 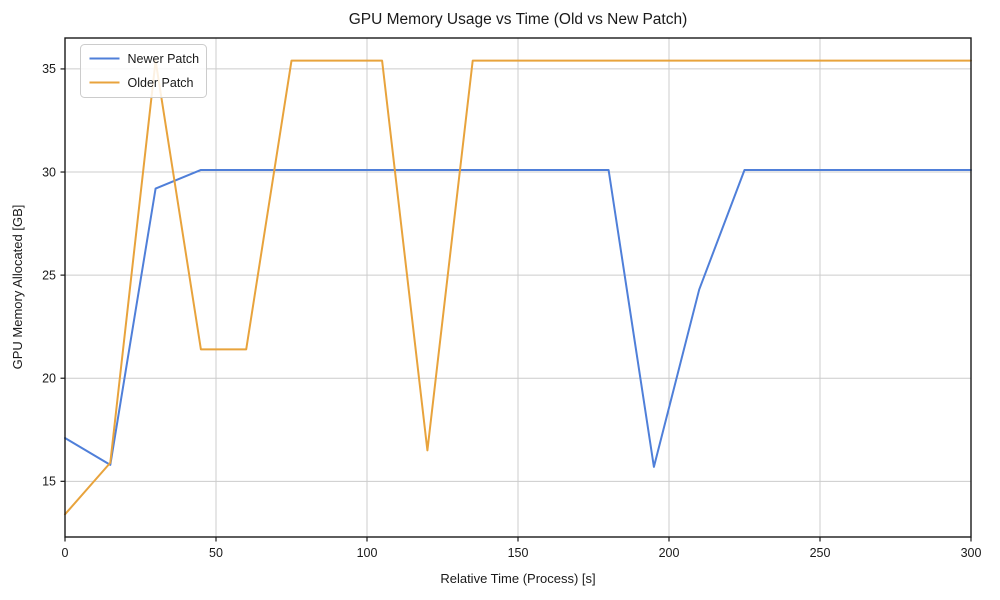 What do you see at coordinates (367, 553) in the screenshot?
I see `x-tick-label: 100` at bounding box center [367, 553].